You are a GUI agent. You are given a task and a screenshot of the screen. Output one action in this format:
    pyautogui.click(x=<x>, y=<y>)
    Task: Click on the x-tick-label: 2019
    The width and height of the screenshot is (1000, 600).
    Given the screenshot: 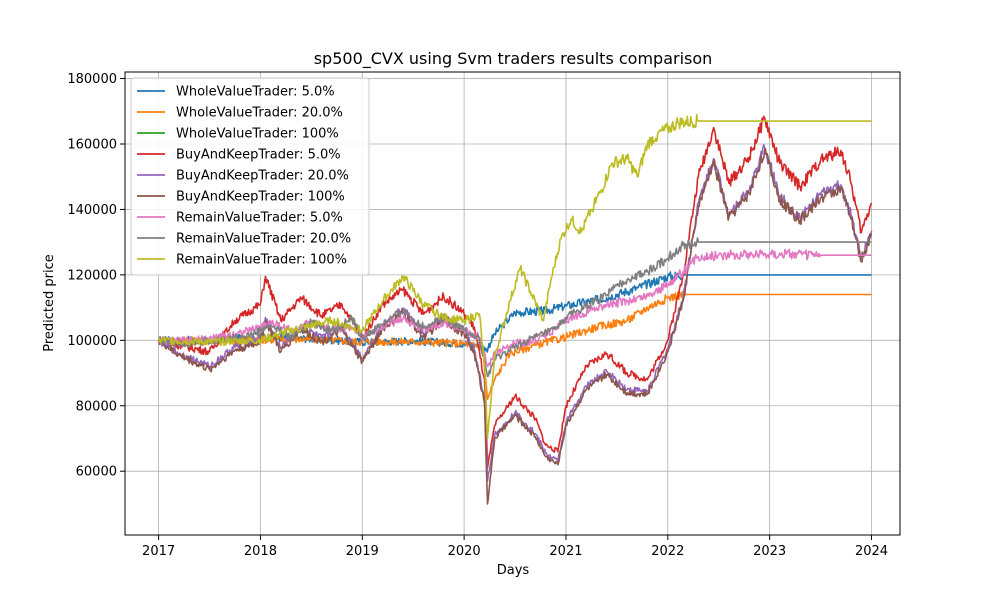 What is the action you would take?
    pyautogui.click(x=362, y=551)
    